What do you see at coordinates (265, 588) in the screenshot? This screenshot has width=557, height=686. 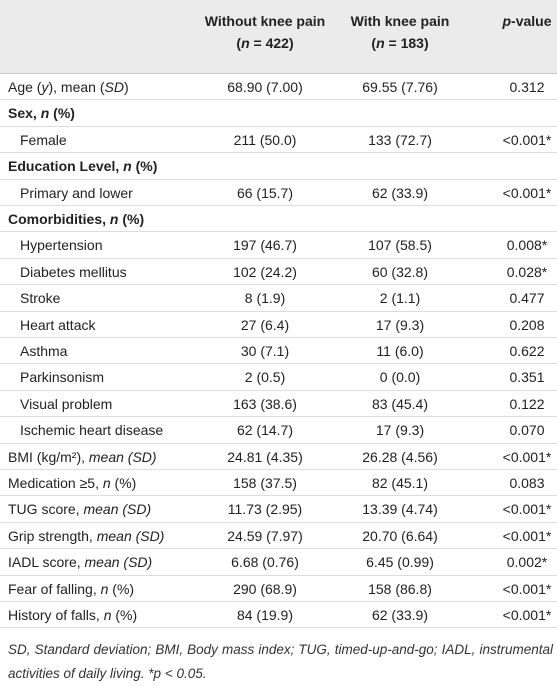 I see `cell: 290 (68.9)` at bounding box center [265, 588].